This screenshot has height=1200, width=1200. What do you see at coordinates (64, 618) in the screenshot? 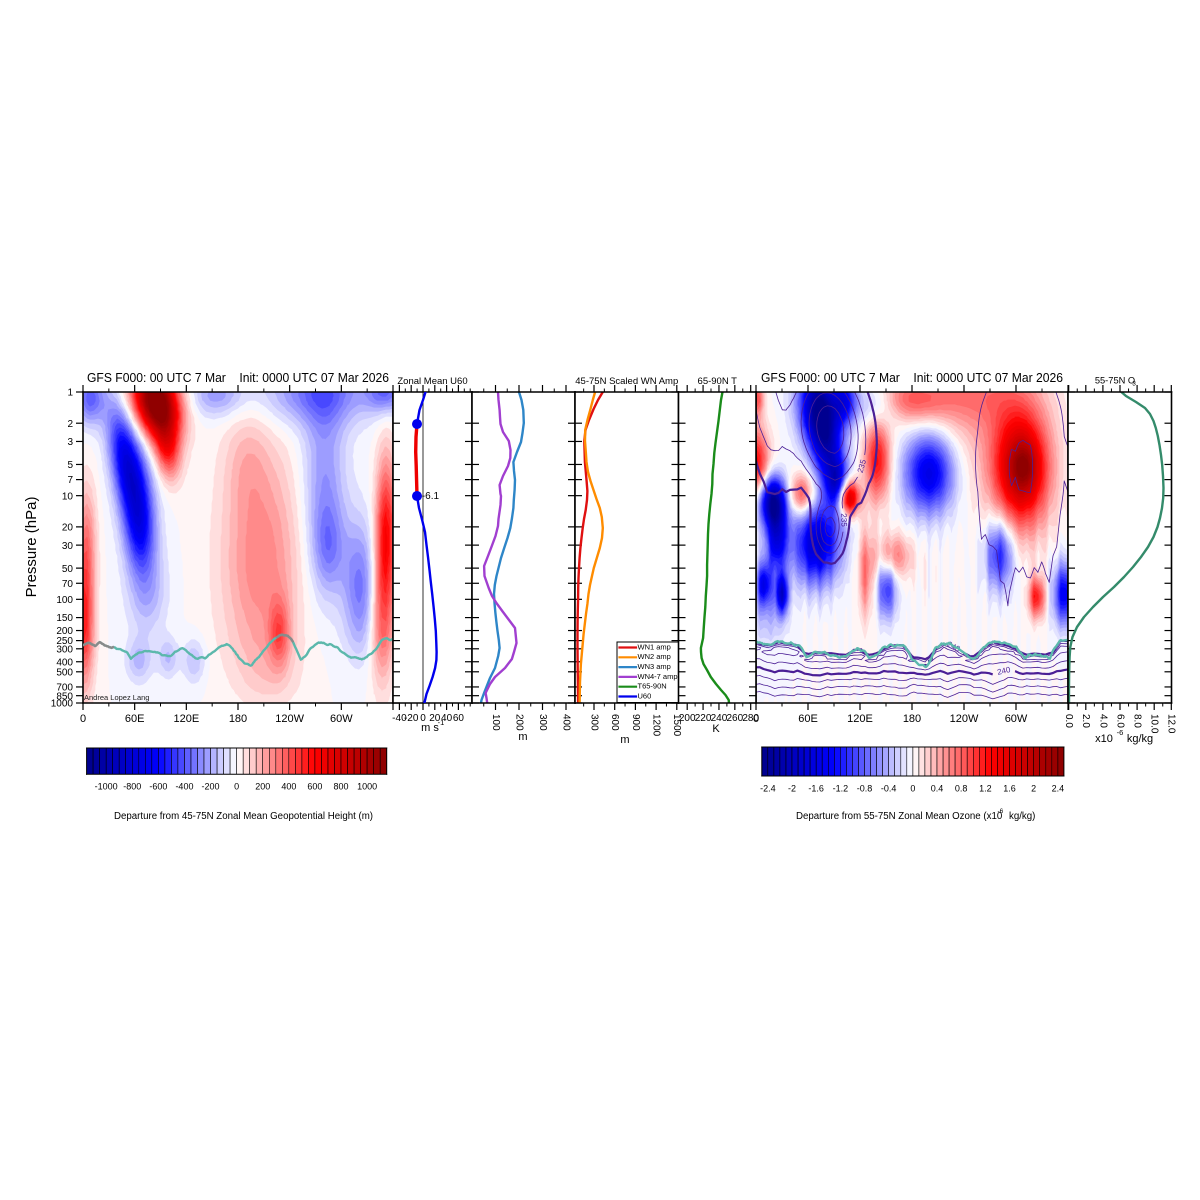
I see `svg-text: 150` at bounding box center [64, 618].